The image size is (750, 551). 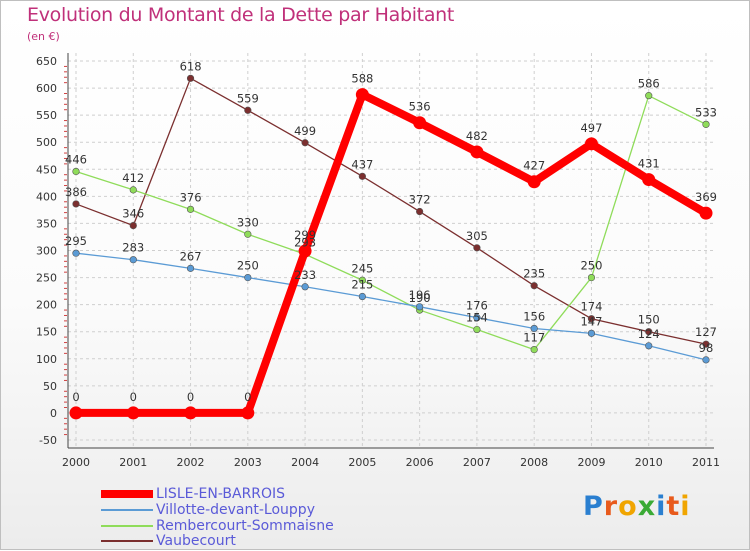 I want to click on data-label-villotte: 283, so click(x=133, y=248).